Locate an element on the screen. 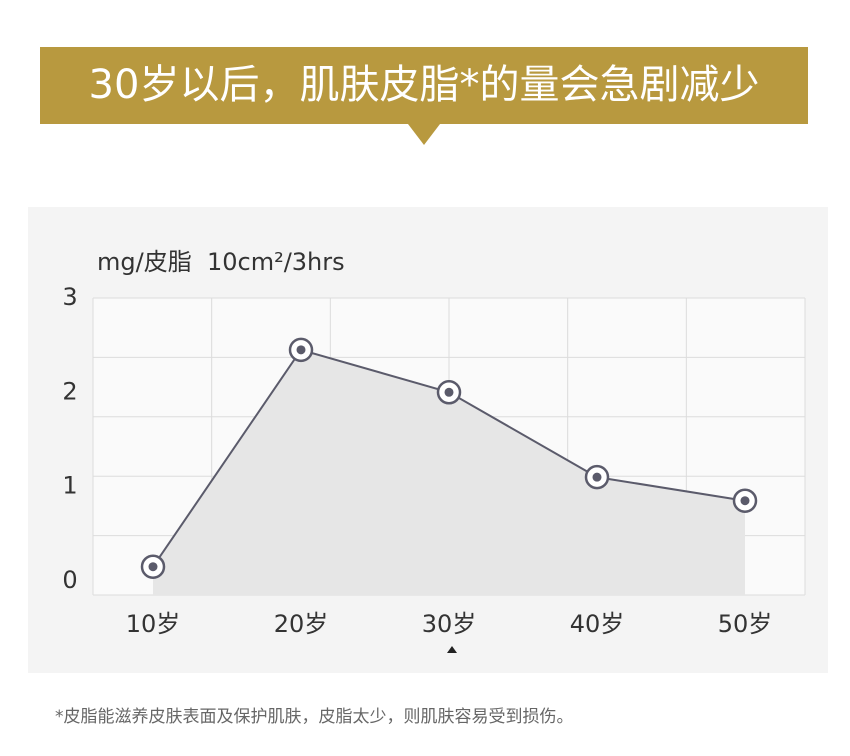 Image resolution: width=850 pixels, height=756 pixels. x-tick-label: 40岁 is located at coordinates (597, 624).